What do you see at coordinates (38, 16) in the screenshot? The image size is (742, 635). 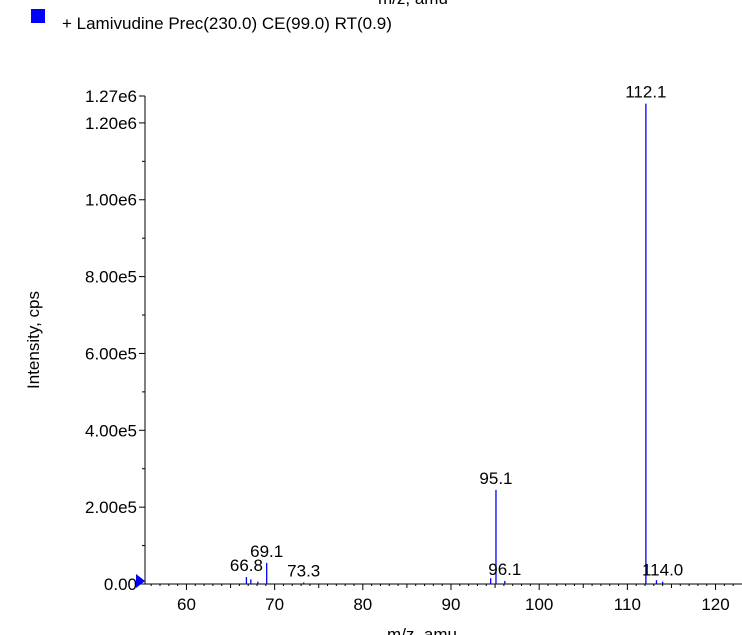 I see `legend-swatch` at bounding box center [38, 16].